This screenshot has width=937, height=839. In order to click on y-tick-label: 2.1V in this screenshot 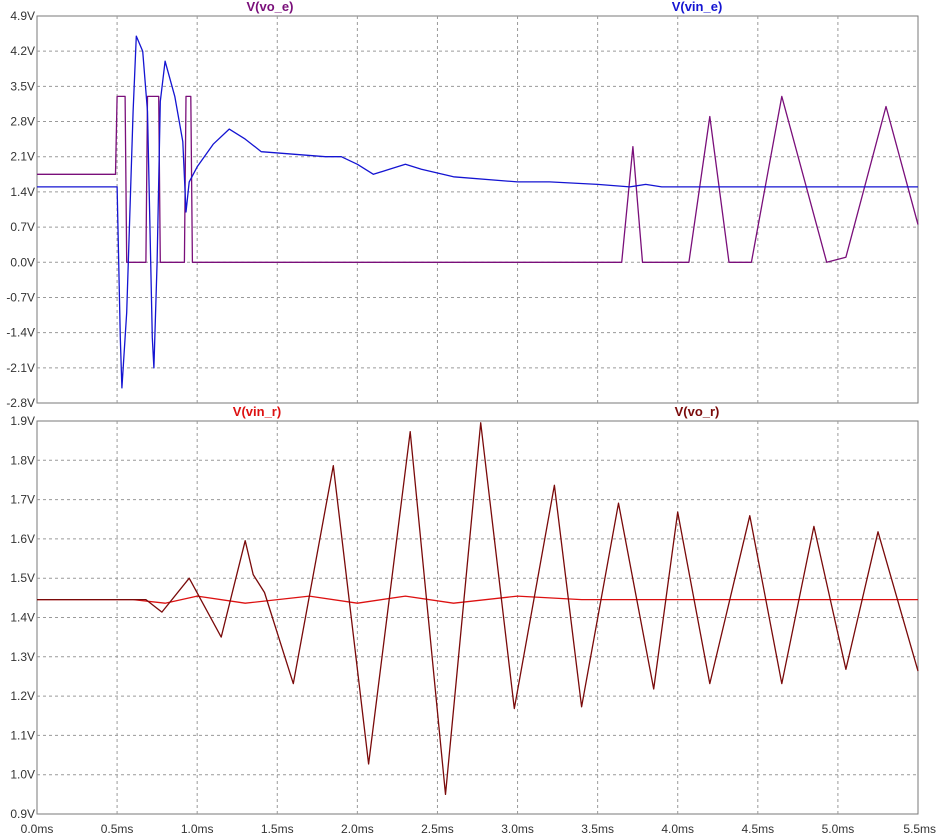, I will do `click(22, 157)`.